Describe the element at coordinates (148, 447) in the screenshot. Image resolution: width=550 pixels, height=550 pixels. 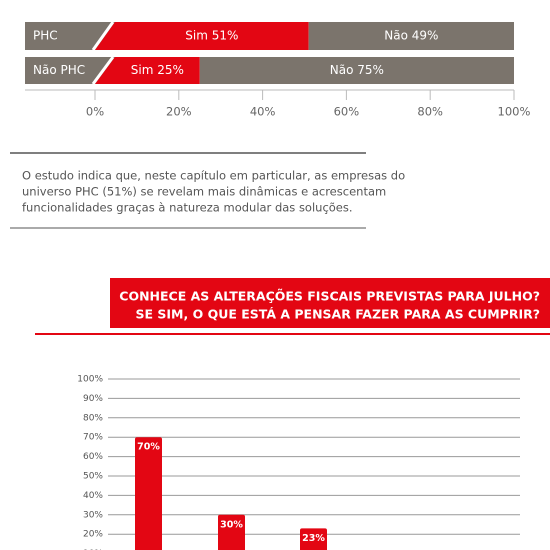
I see `value-label: 70%` at that location.